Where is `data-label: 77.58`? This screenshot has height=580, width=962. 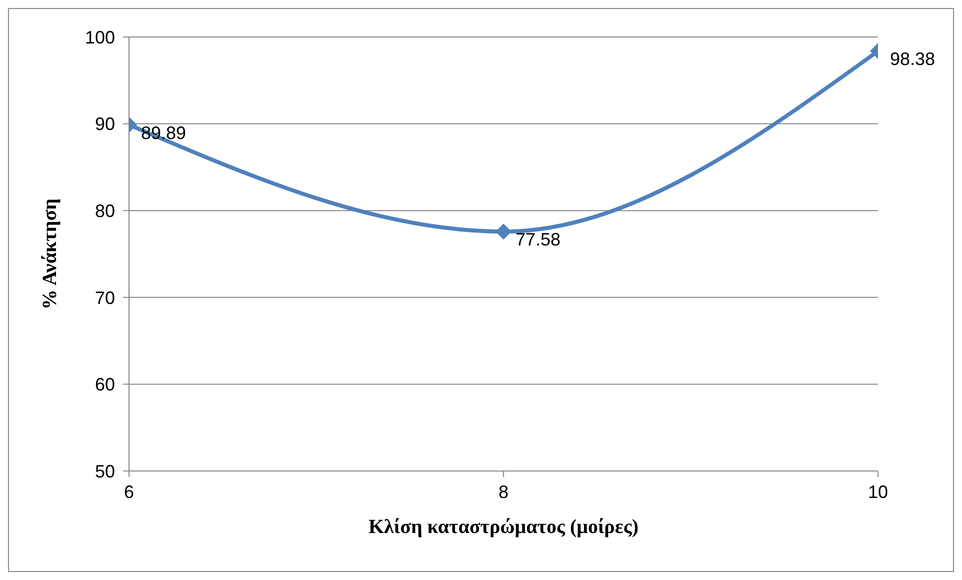 data-label: 77.58 is located at coordinates (538, 240).